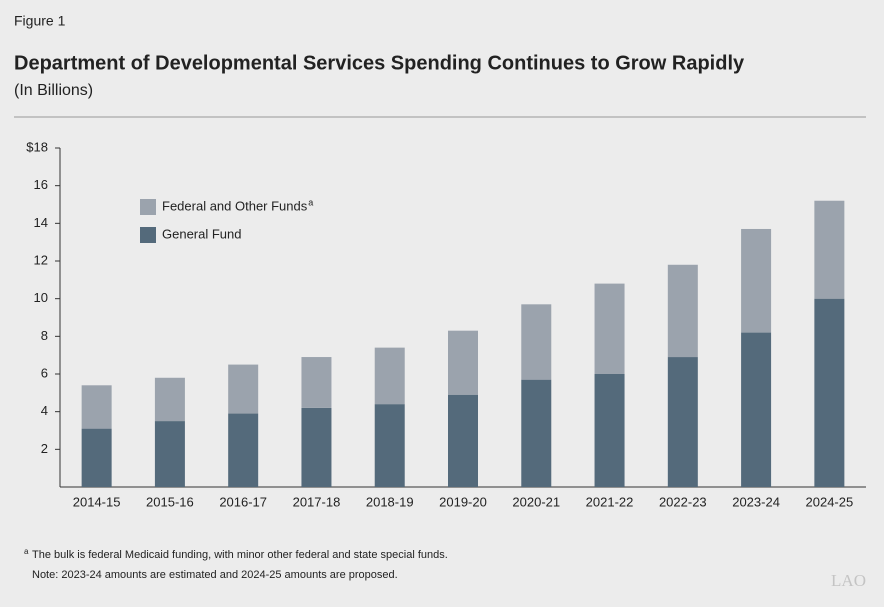 This screenshot has height=607, width=884. I want to click on footnote-marker: a, so click(26, 551).